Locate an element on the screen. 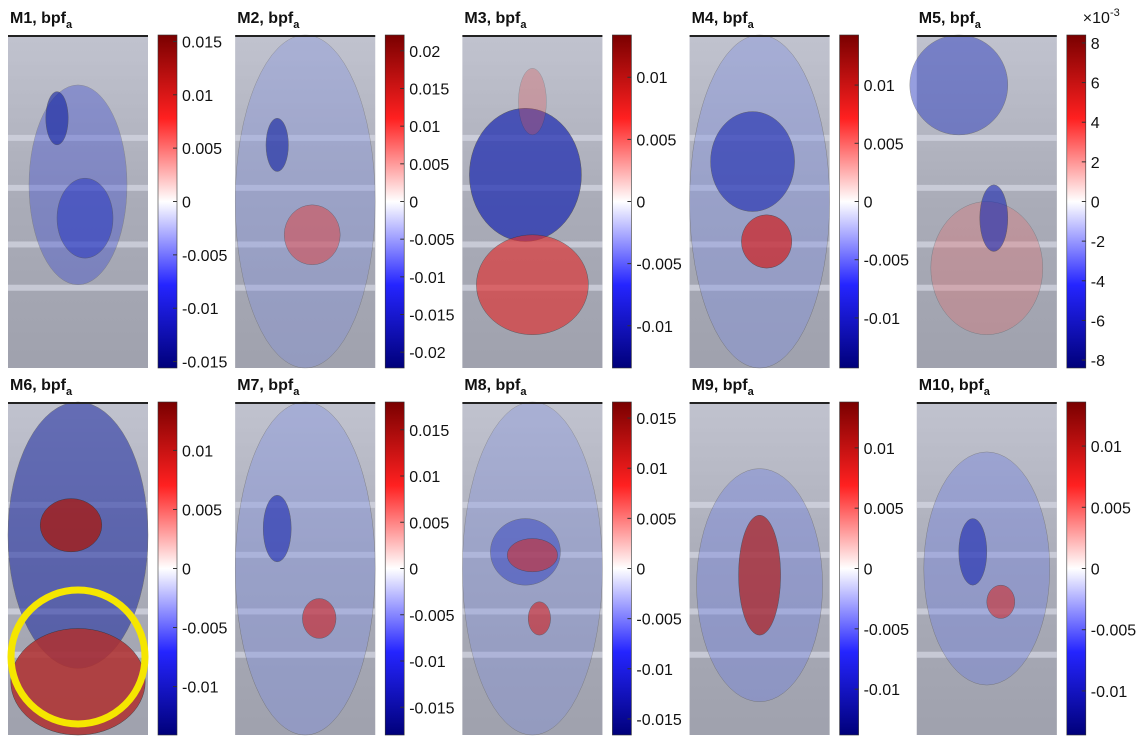 Image resolution: width=1146 pixels, height=738 pixels. title-text: M1, bpf is located at coordinates (38, 18).